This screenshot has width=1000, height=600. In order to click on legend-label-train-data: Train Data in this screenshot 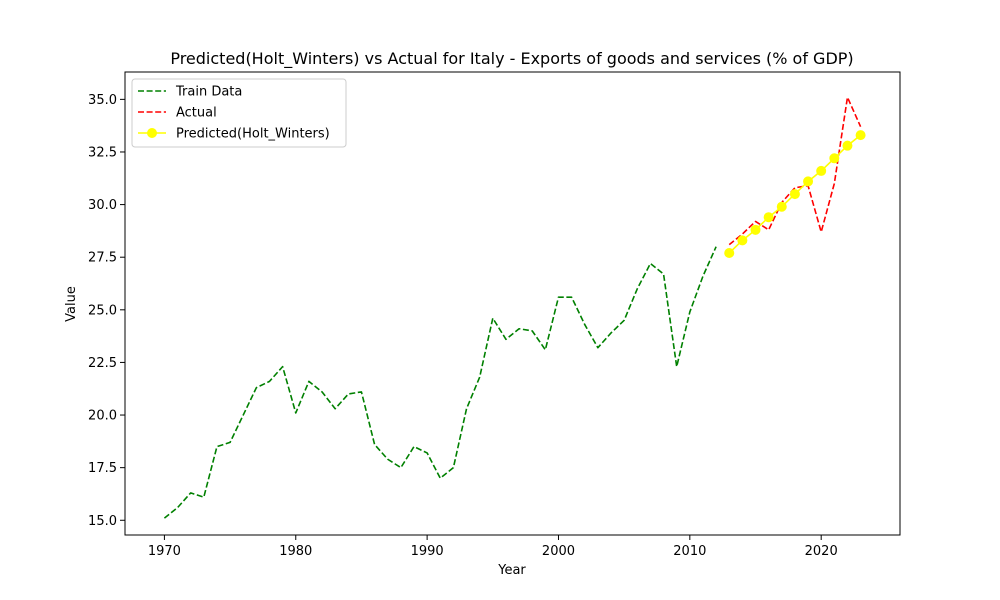, I will do `click(208, 92)`.